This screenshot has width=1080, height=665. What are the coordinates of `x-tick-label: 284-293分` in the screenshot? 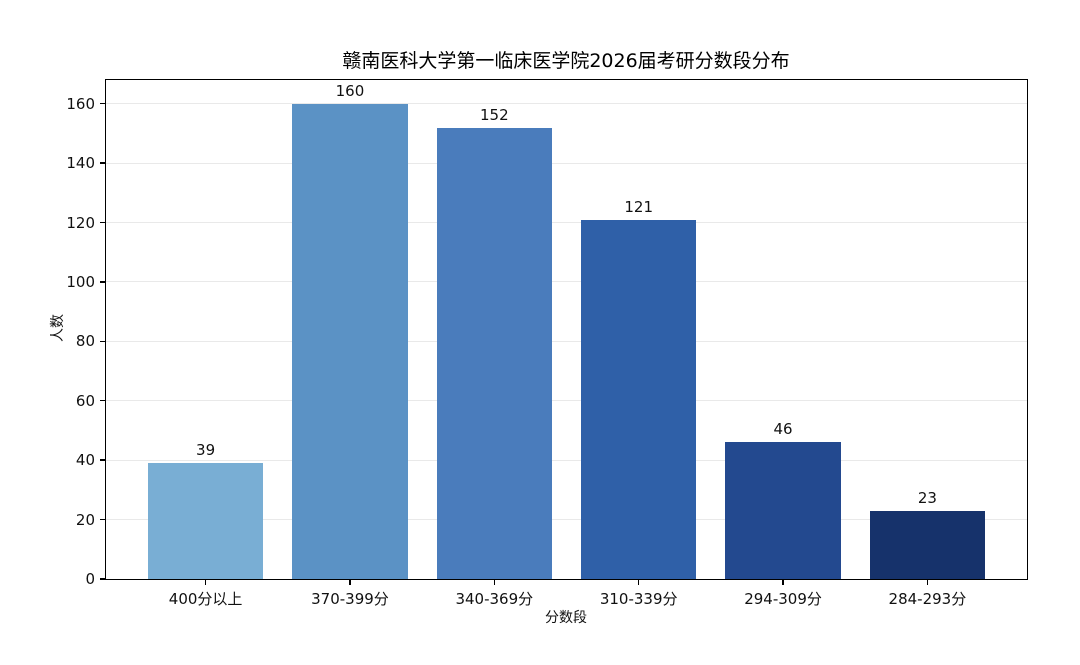 It's located at (927, 599).